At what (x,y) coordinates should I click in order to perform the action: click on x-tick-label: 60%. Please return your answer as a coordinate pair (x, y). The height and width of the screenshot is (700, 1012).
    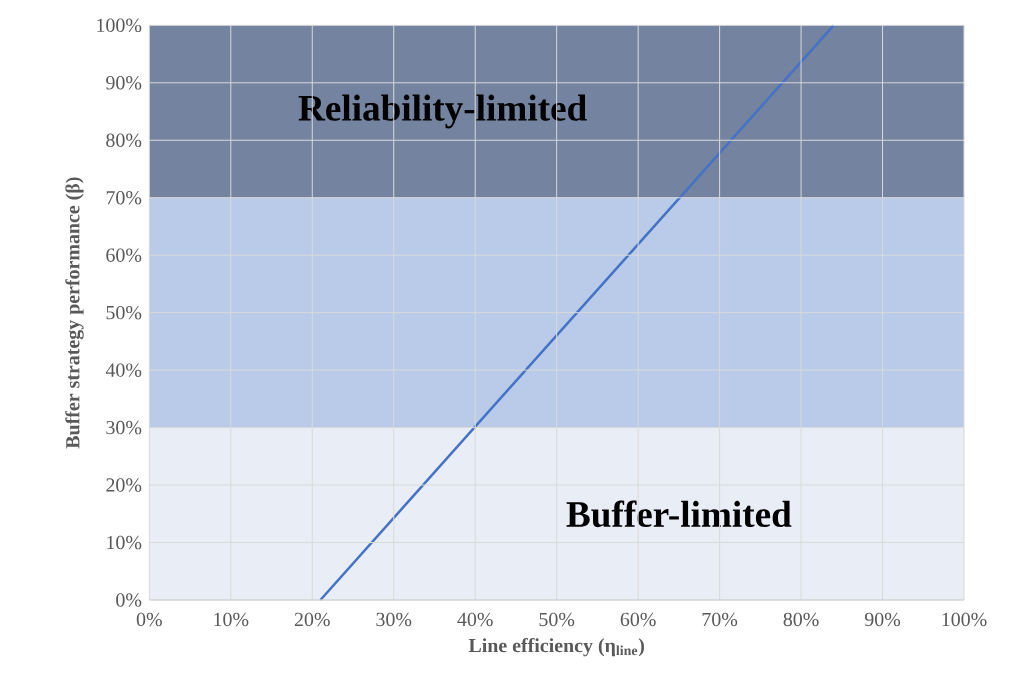
    Looking at the image, I should click on (638, 619).